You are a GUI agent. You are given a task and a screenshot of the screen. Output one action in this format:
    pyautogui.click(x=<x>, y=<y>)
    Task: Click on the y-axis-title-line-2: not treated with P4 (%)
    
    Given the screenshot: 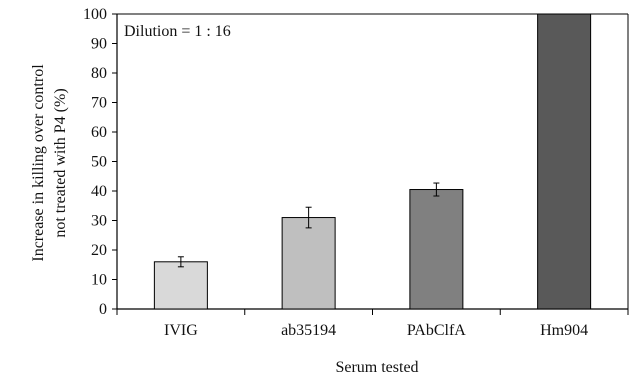 What is the action you would take?
    pyautogui.click(x=60, y=162)
    